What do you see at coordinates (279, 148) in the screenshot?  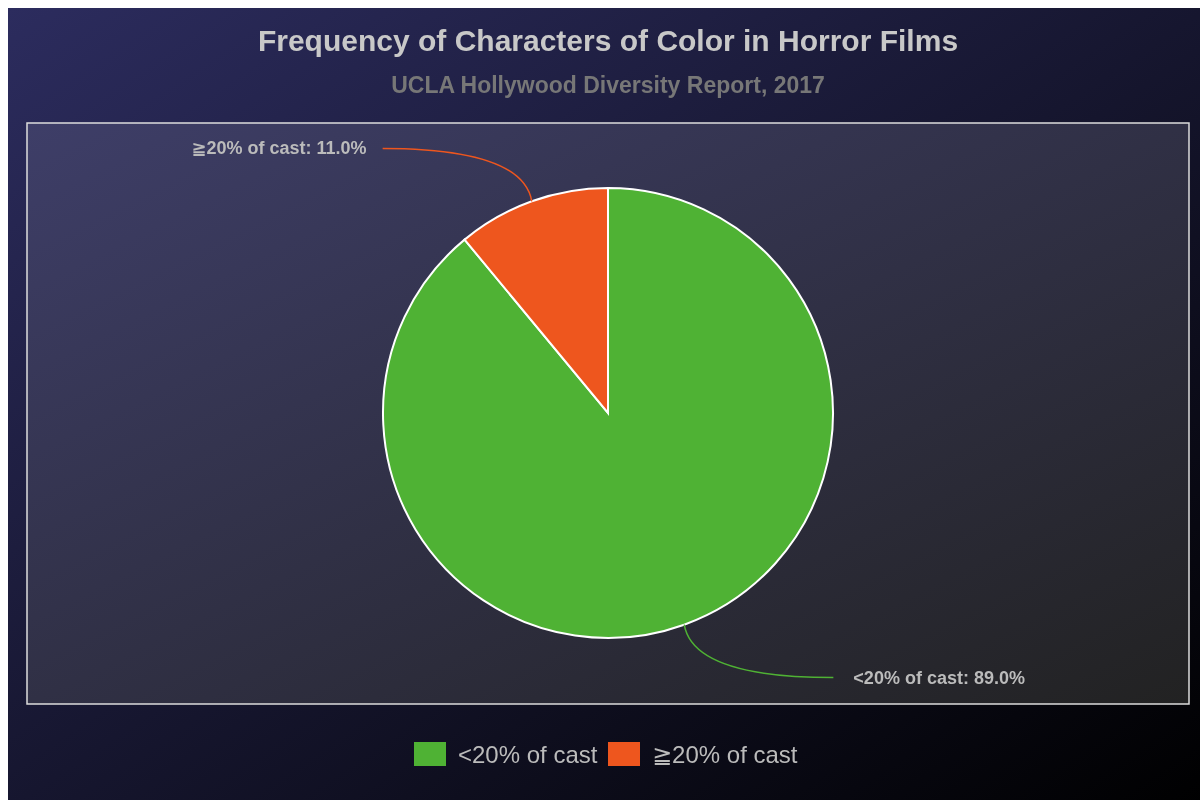 I see `data-label: ≧20% of cast: 11.0%` at bounding box center [279, 148].